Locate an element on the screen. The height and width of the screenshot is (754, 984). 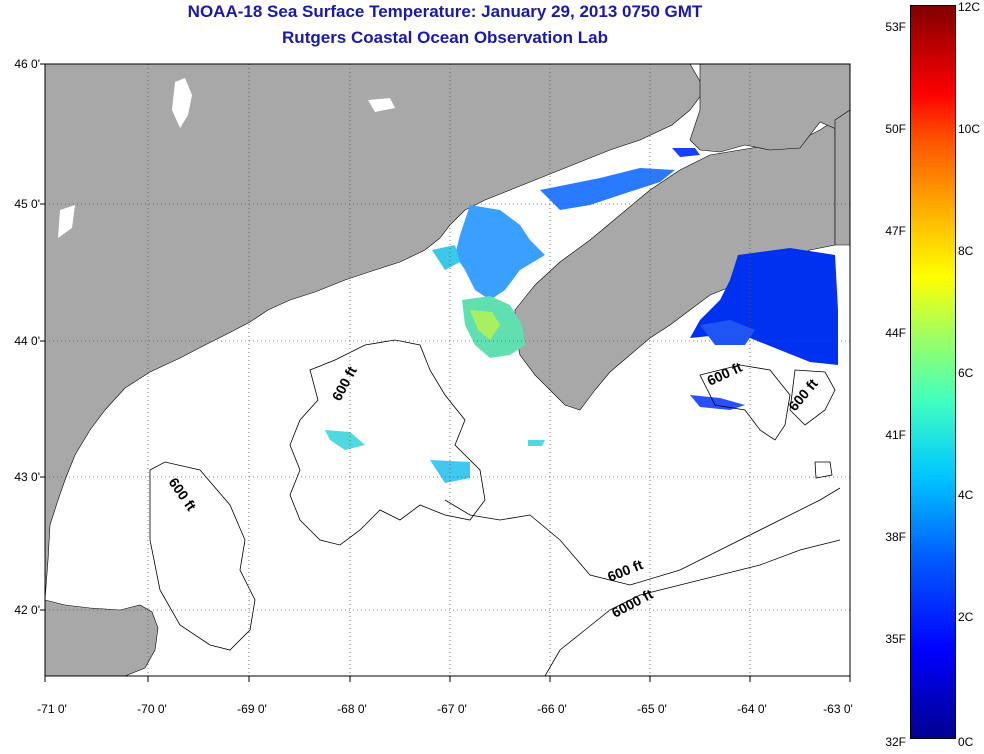
x-tick-label: -64 0' is located at coordinates (752, 709).